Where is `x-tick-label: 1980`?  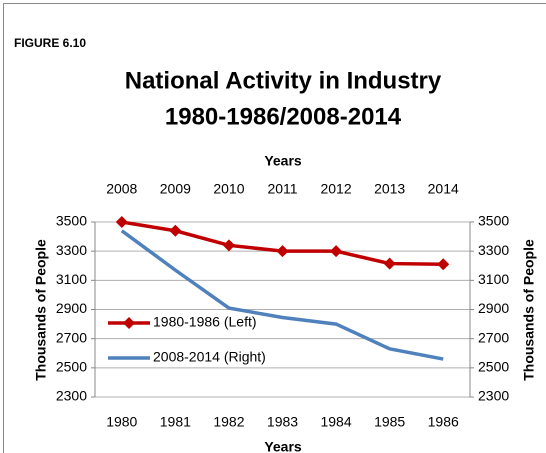 x-tick-label: 1980 is located at coordinates (121, 422).